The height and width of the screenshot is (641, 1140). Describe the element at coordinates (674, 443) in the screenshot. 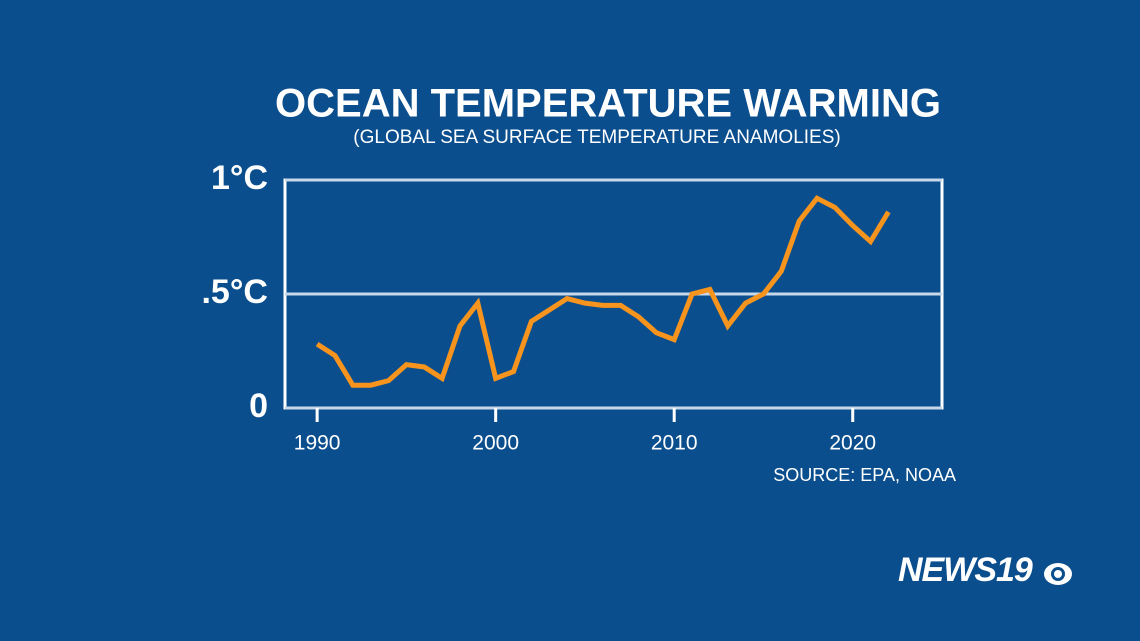

I see `x-tick-label: 2010` at that location.